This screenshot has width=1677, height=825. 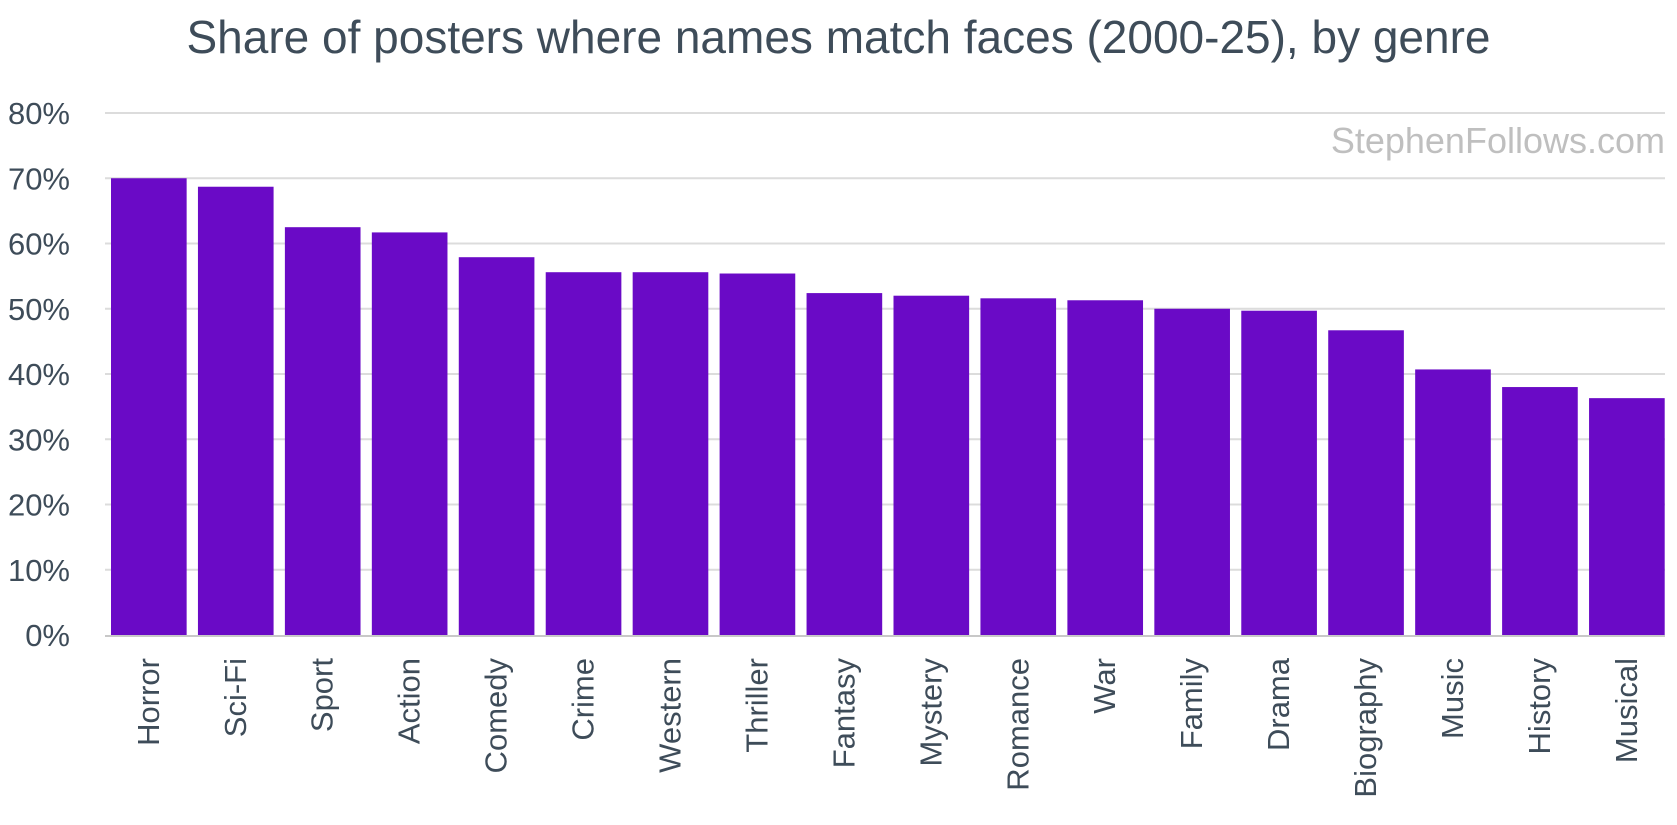 What do you see at coordinates (670, 453) in the screenshot?
I see `bar-western` at bounding box center [670, 453].